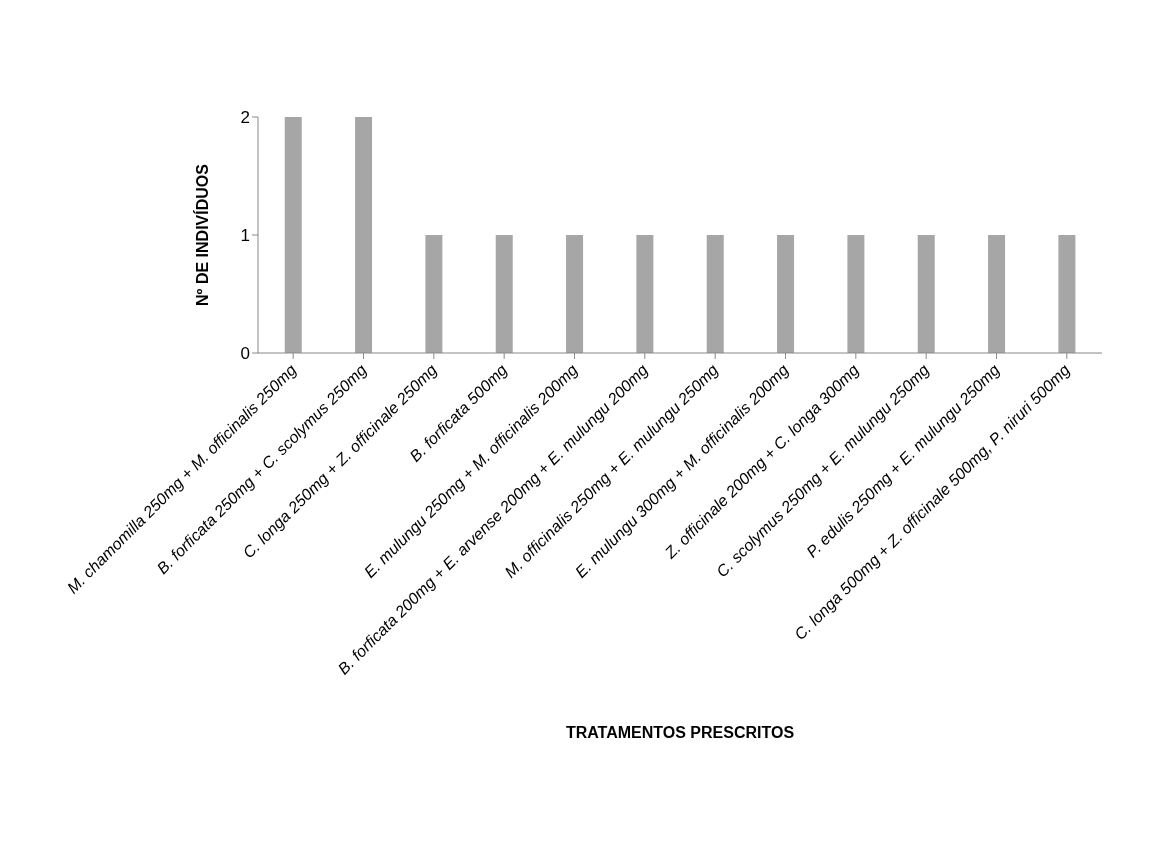 Image resolution: width=1155 pixels, height=841 pixels. Describe the element at coordinates (245, 118) in the screenshot. I see `y-tick-label: 2` at that location.